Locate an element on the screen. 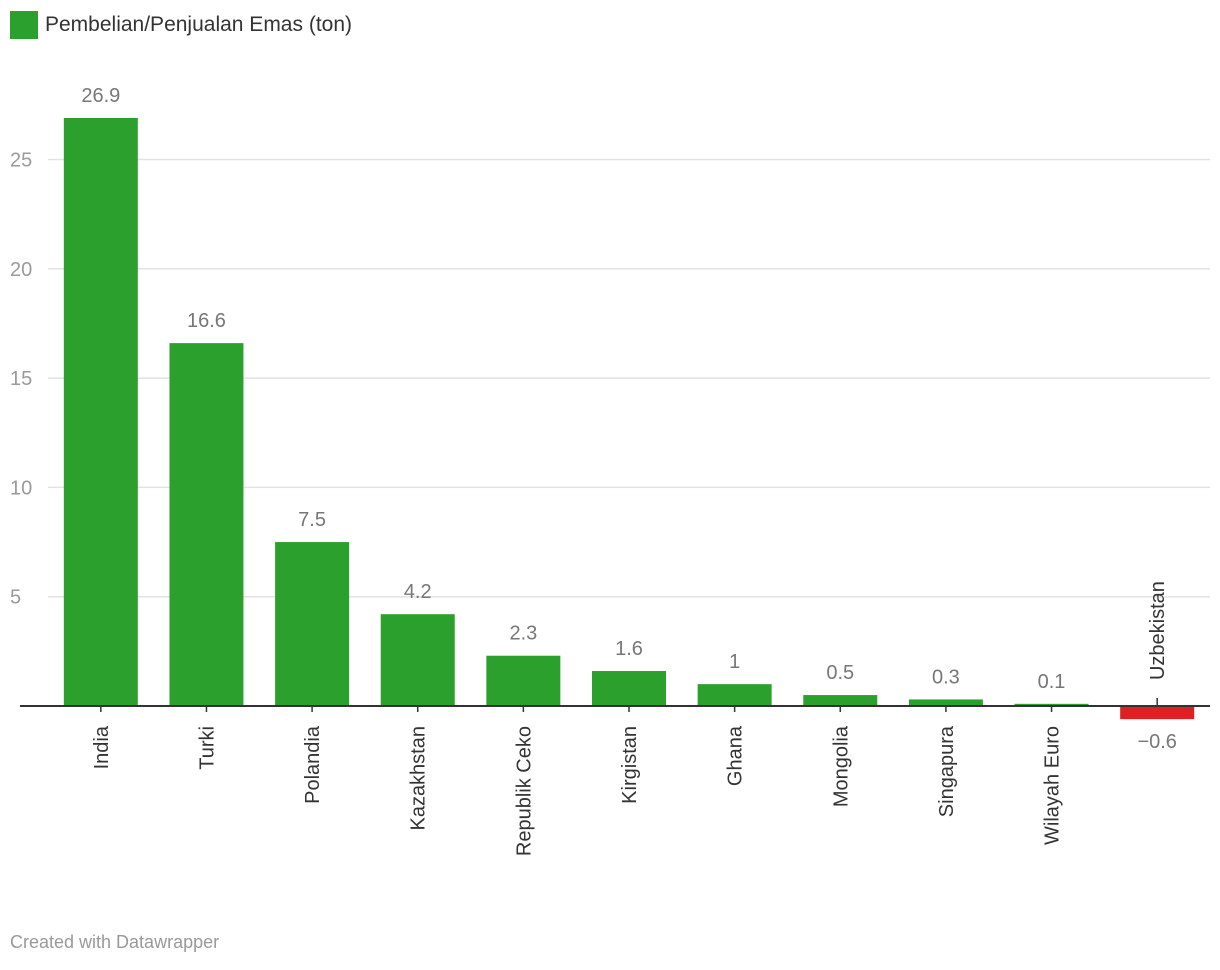 The image size is (1220, 970). value-label: 4.2 is located at coordinates (418, 592).